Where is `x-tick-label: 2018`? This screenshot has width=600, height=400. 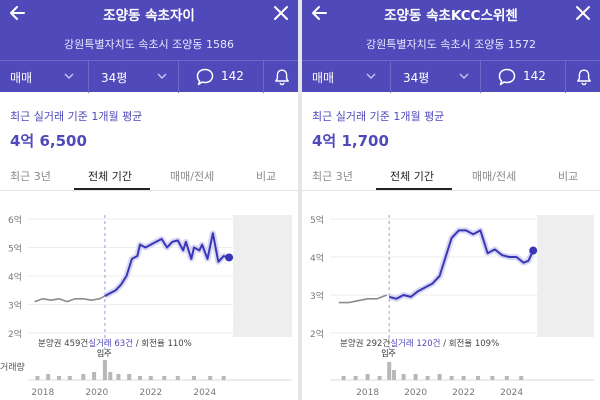
x-tick-label: 2018 is located at coordinates (367, 393).